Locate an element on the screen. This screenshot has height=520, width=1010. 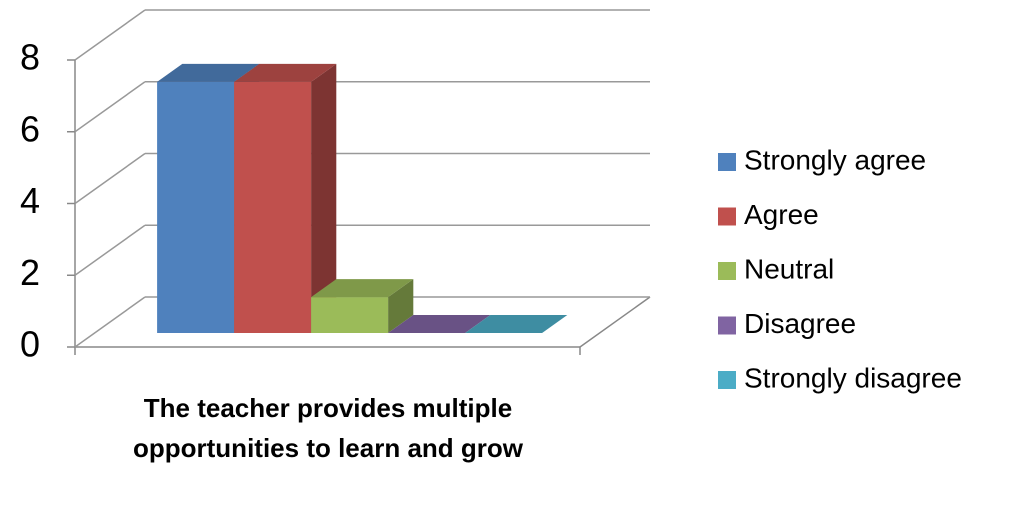
y-tick-label: 8 is located at coordinates (30, 57).